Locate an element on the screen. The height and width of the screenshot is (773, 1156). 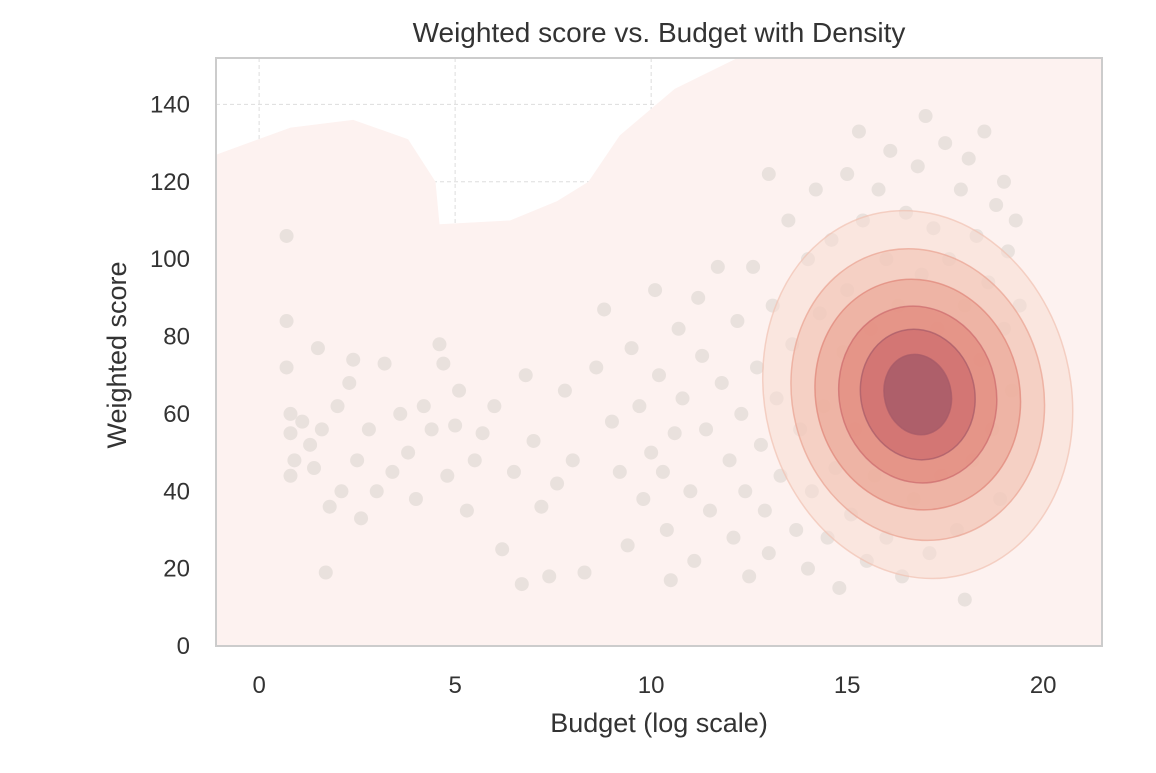
y-tick-label: 60 is located at coordinates (176, 414).